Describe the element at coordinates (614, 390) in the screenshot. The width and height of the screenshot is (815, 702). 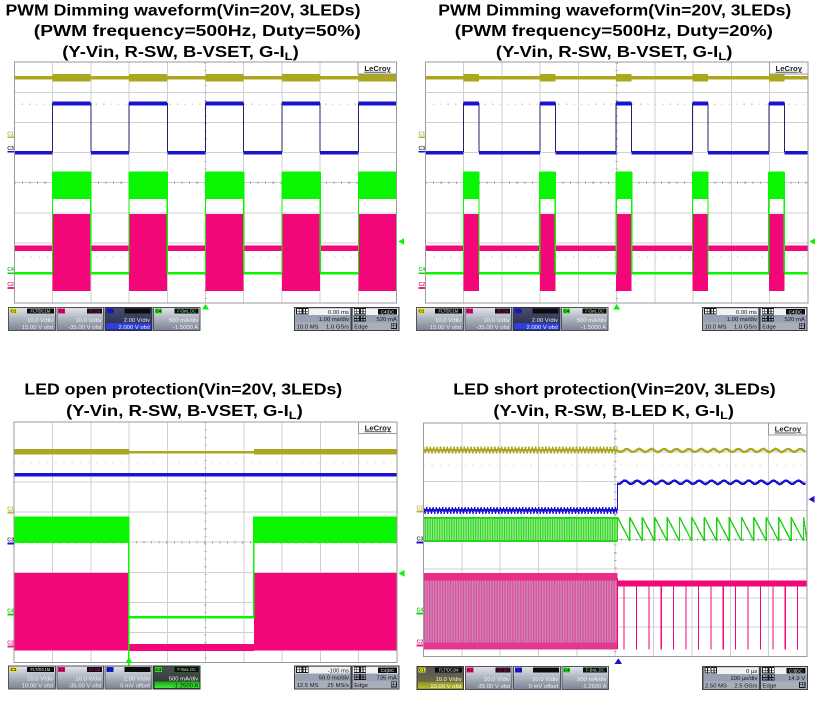
I see `svg-text:LED short protection(Vin=20V,: LED short protection(Vin=20V, 3LEDs)` at that location.